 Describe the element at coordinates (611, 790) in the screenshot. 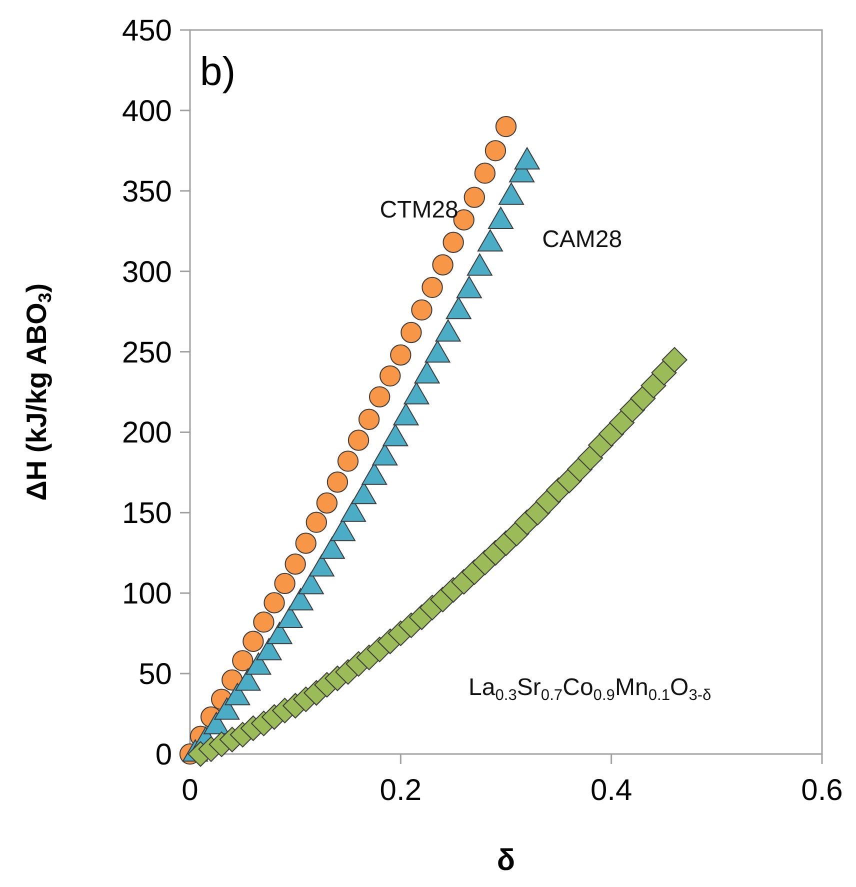

I see `x-tick-label: 0.4` at that location.